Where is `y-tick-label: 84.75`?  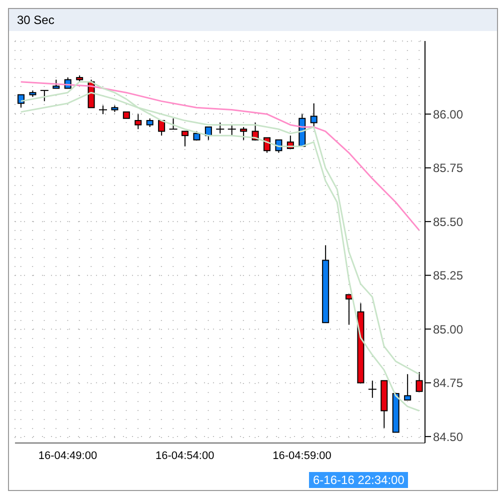
y-tick-label: 84.75 is located at coordinates (448, 383).